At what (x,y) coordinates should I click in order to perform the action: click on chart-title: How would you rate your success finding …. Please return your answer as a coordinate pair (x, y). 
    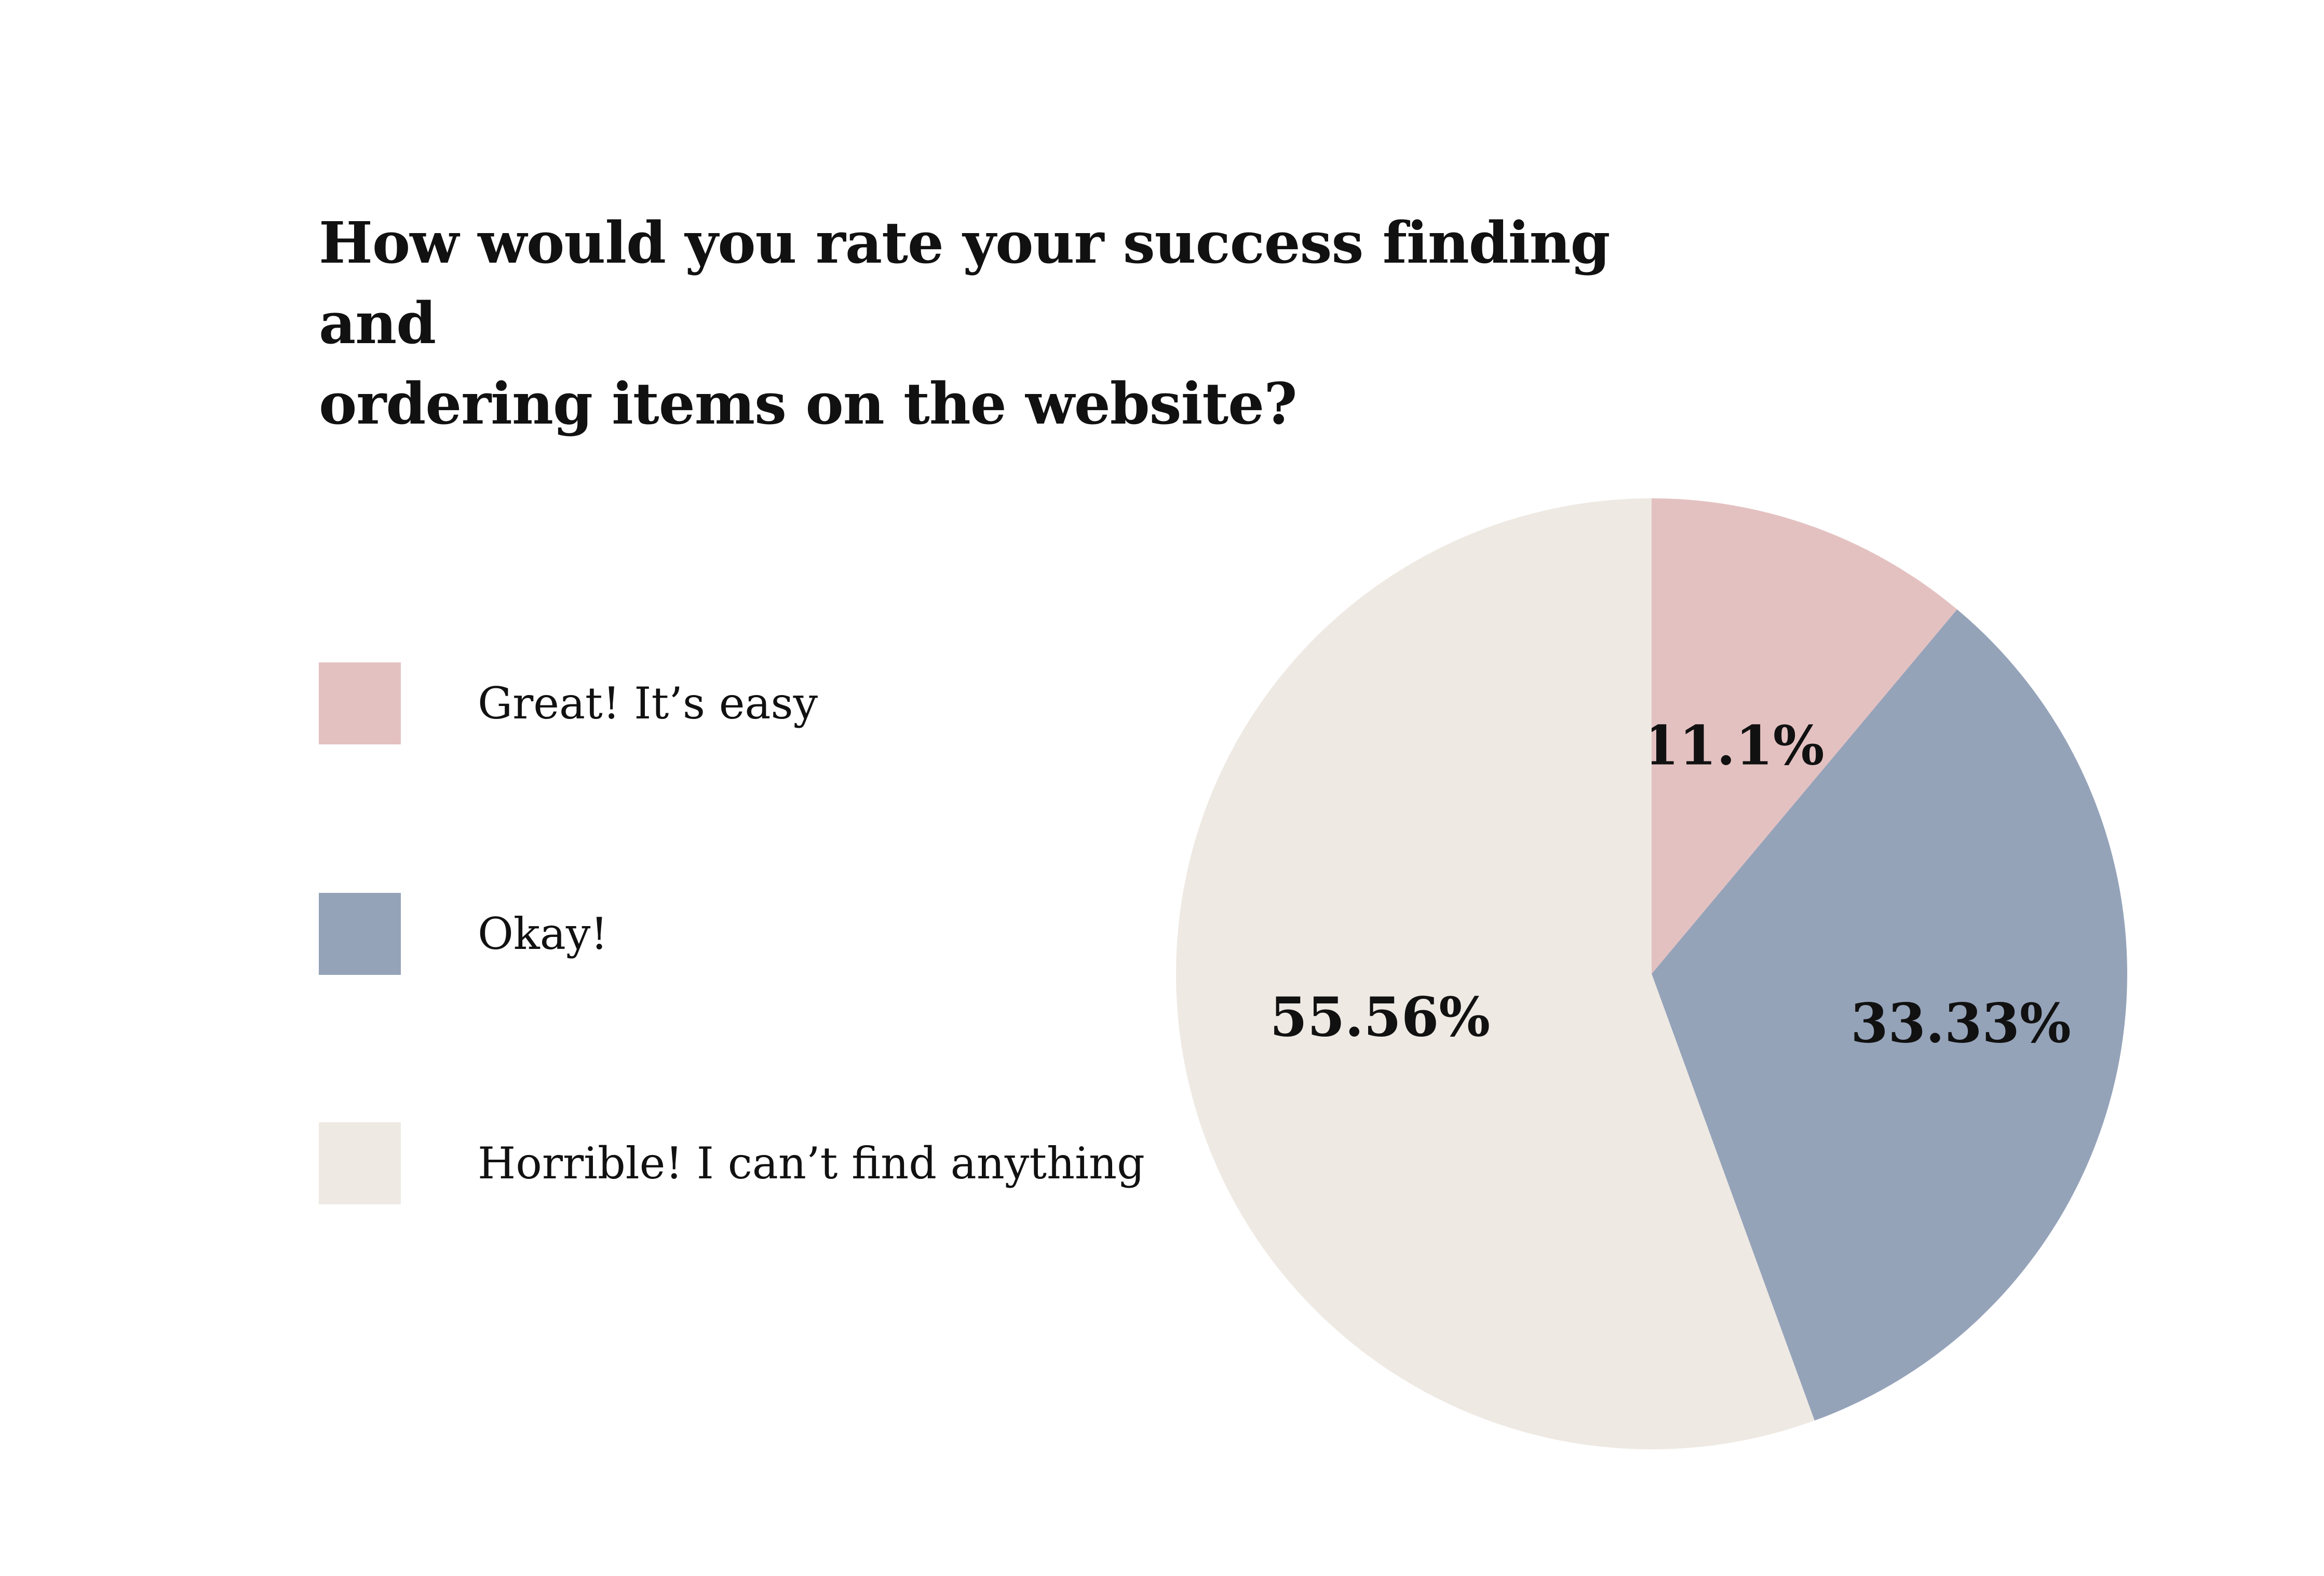
    Looking at the image, I should click on (964, 323).